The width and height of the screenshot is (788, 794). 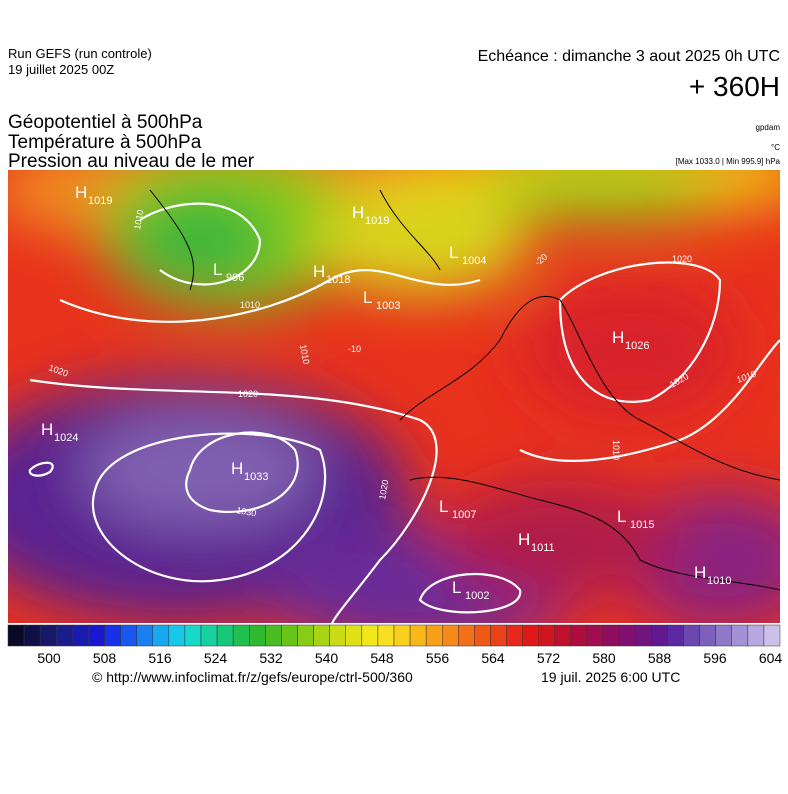 What do you see at coordinates (338, 280) in the screenshot?
I see `pressure-center-value: 1018` at bounding box center [338, 280].